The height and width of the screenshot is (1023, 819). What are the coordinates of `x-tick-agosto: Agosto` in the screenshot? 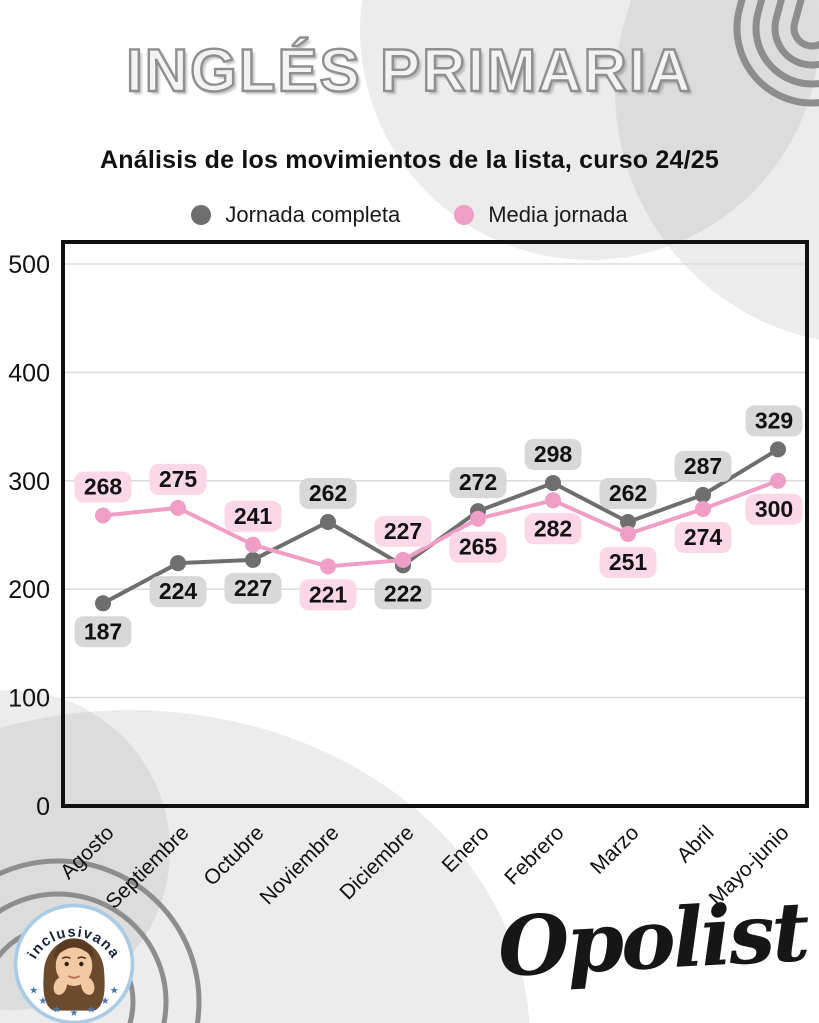 It's located at (87, 852).